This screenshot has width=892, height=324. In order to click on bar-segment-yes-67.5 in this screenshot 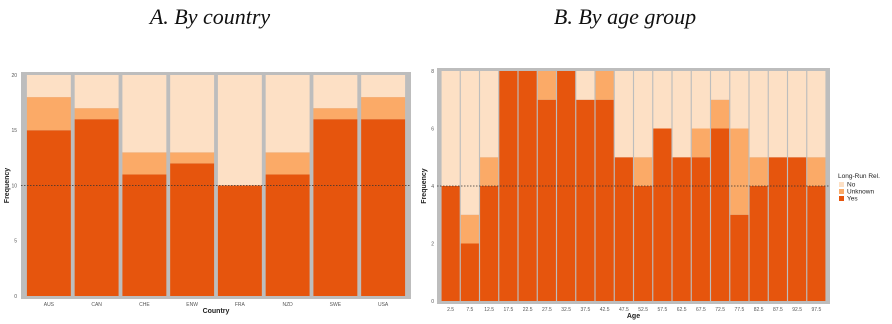, I will do `click(700, 229)`.